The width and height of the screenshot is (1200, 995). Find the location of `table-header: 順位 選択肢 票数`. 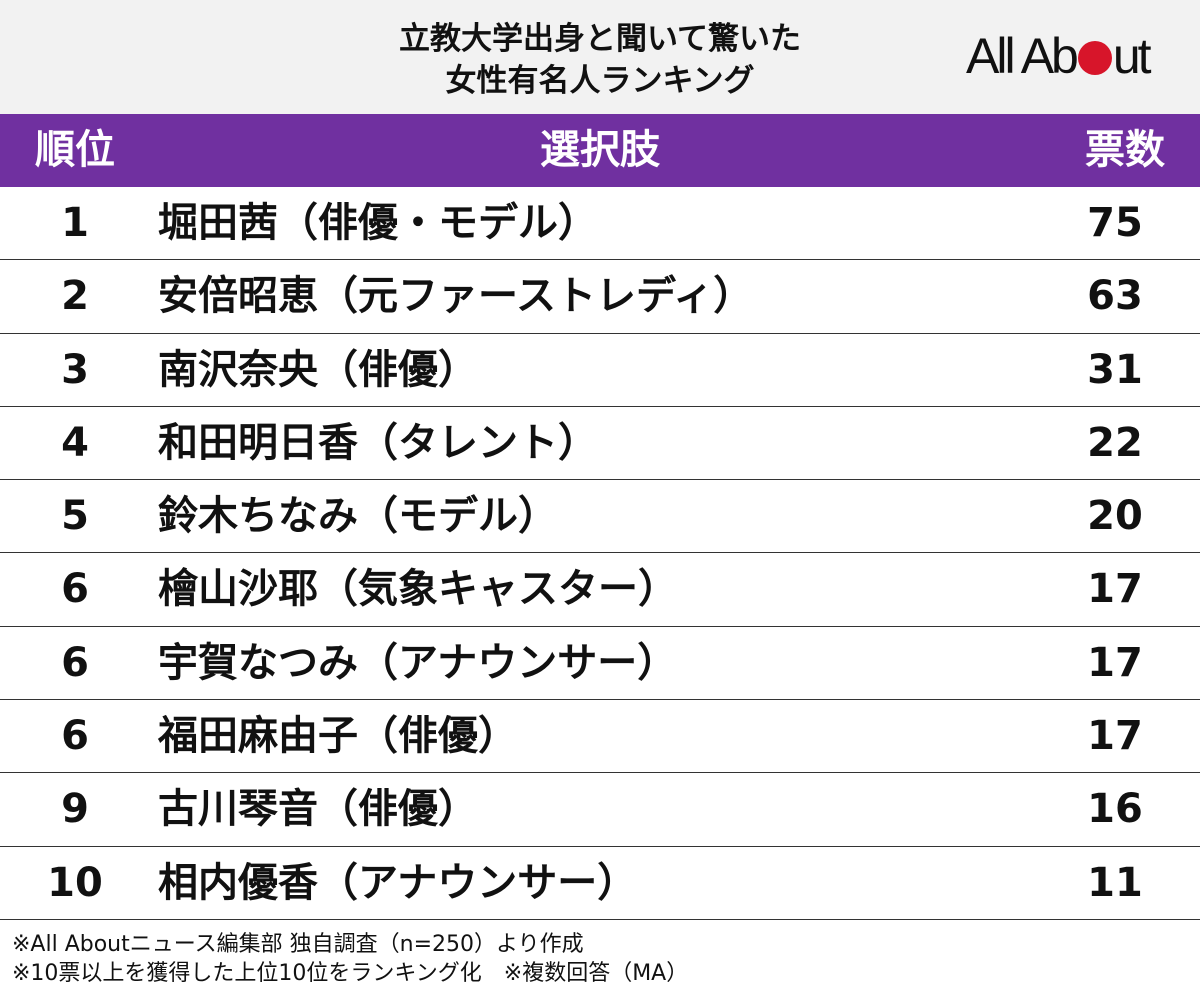

table-header: 順位 選択肢 票数 is located at coordinates (600, 150).